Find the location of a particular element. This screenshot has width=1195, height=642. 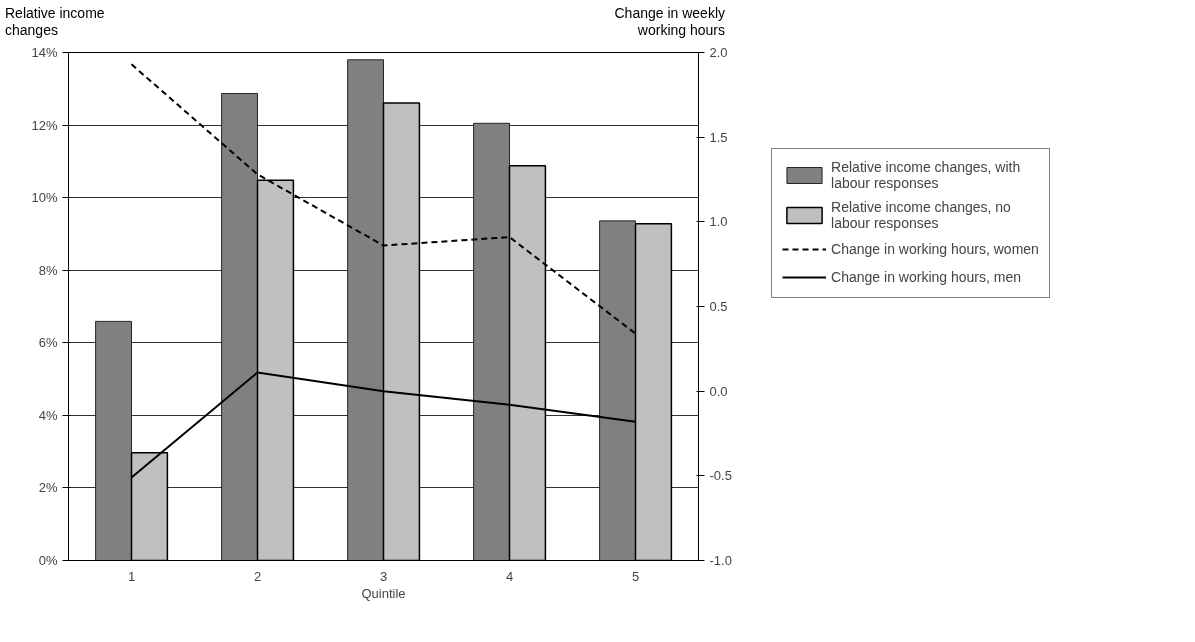

legend-label: Change in working hours, women is located at coordinates (935, 249).